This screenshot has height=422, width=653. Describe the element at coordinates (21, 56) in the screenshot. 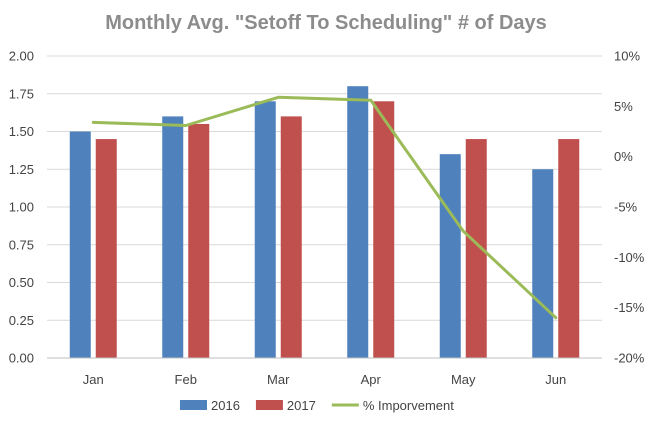

I see `y-left-tick-label: 2.00` at that location.